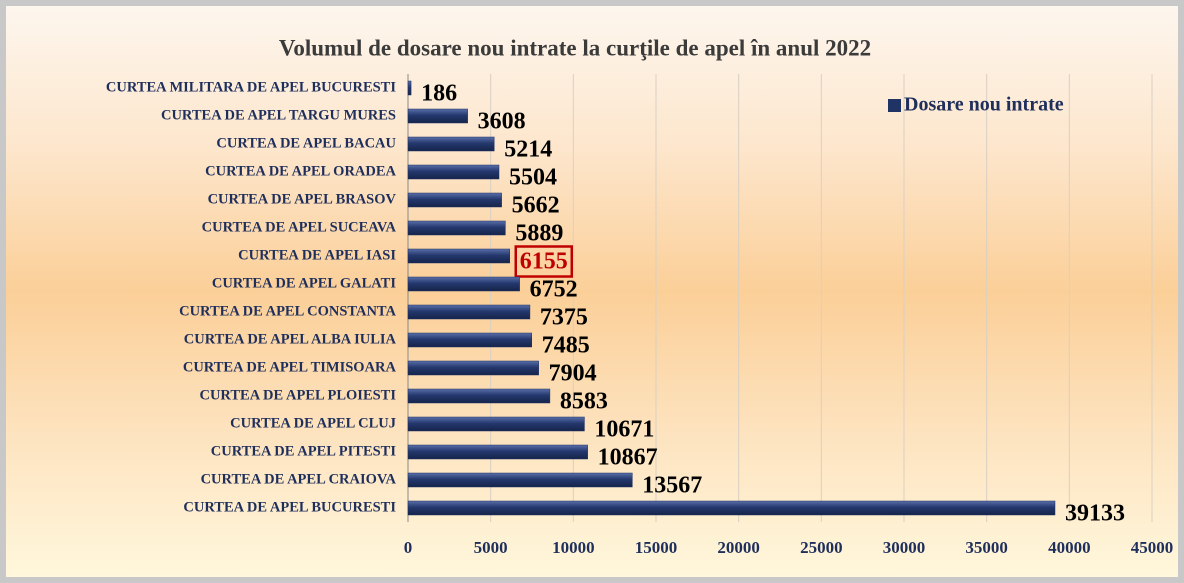 Image resolution: width=1184 pixels, height=583 pixels. What do you see at coordinates (278, 115) in the screenshot?
I see `y-tick-label: CURTEA DE APEL TARGU MURES` at bounding box center [278, 115].